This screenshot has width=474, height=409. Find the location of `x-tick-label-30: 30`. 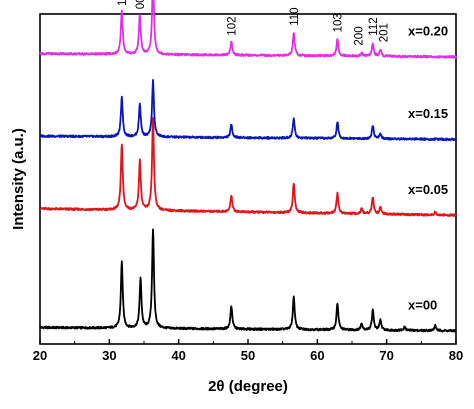

x-tick-label-30: 30 is located at coordinates (109, 355).